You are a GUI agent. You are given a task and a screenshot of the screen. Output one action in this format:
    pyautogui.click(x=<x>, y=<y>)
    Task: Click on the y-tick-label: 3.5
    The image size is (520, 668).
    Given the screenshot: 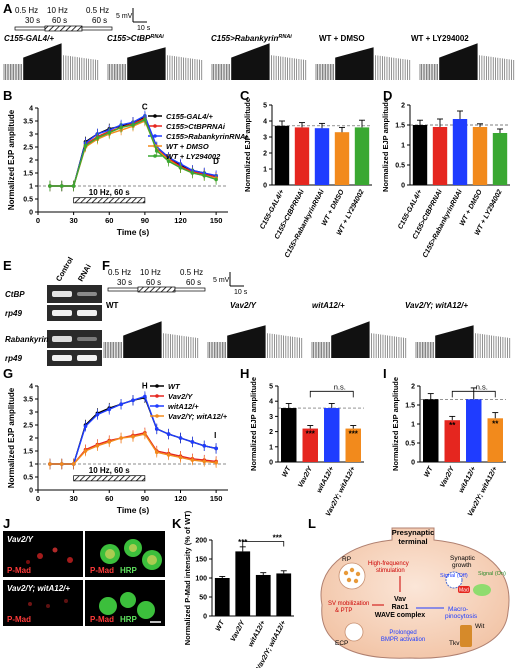 What is the action you would take?
    pyautogui.click(x=28, y=400)
    